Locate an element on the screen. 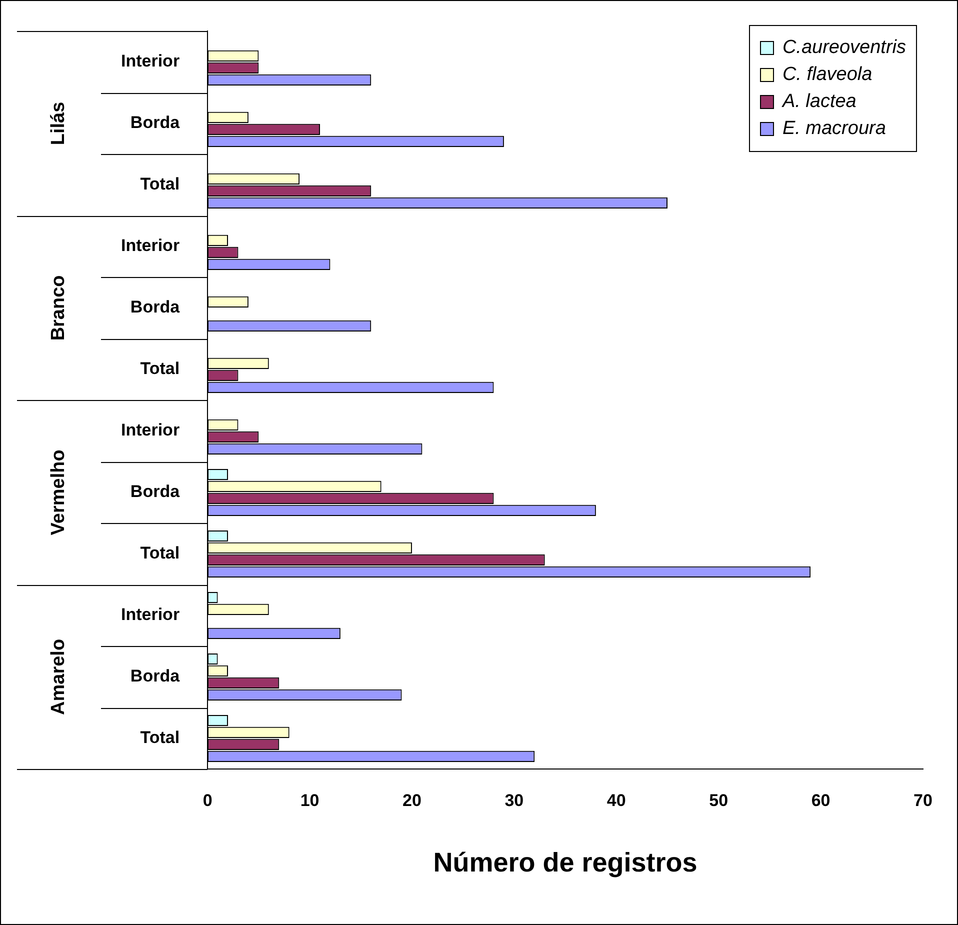 The height and width of the screenshot is (925, 958). text: Branco is located at coordinates (59, 308).